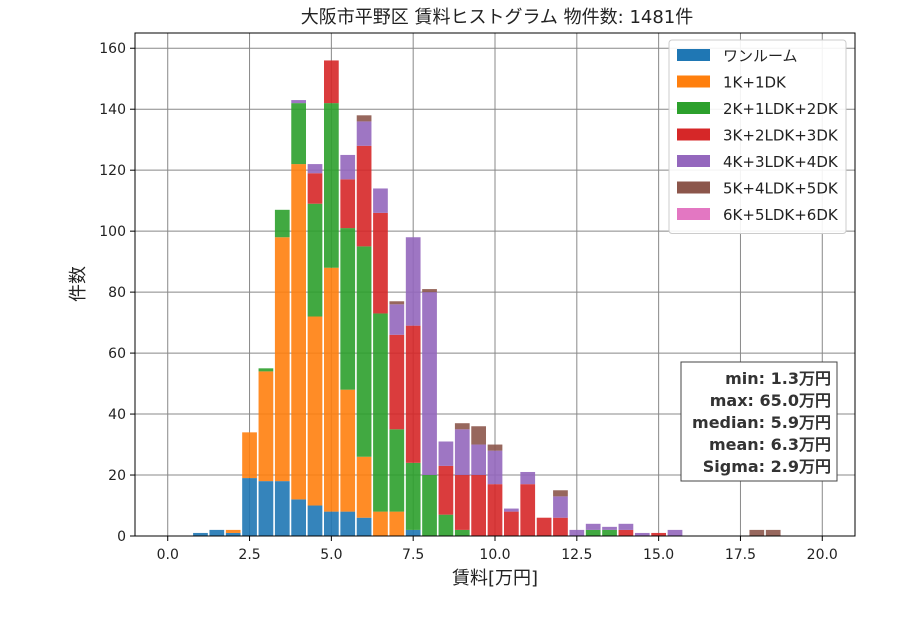 This screenshot has width=900, height=630. I want to click on x-tick-label: 15.0, so click(658, 555).